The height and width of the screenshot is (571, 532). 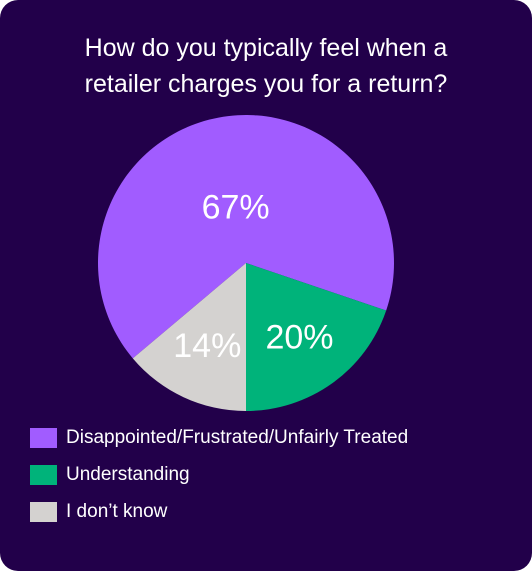 I want to click on pie-slice-understanding, so click(x=316, y=337).